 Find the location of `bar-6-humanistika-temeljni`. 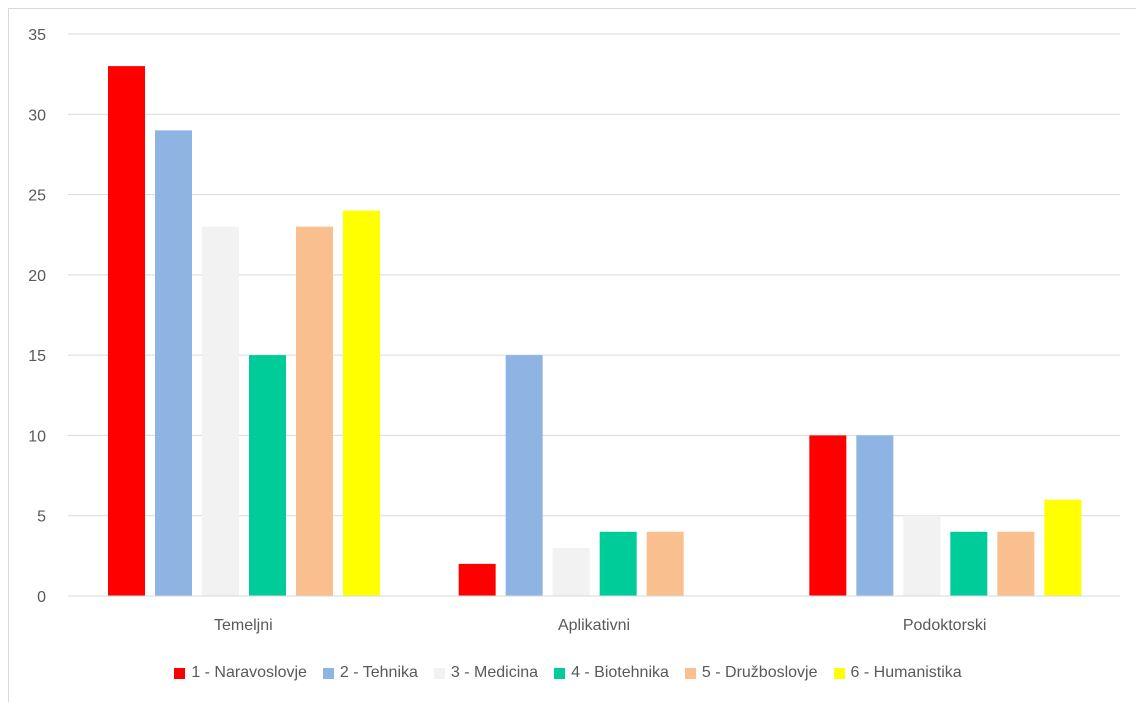

bar-6-humanistika-temeljni is located at coordinates (361, 403).